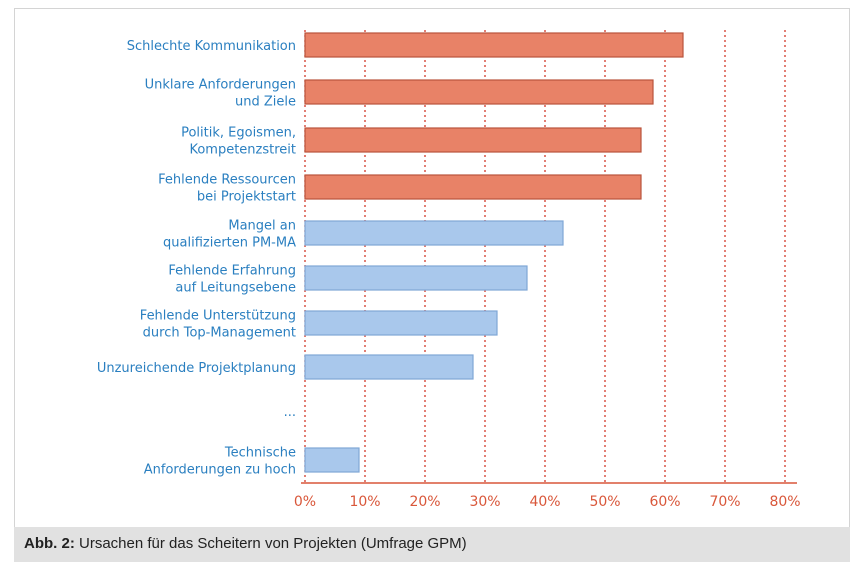 The width and height of the screenshot is (863, 570). What do you see at coordinates (246, 197) in the screenshot?
I see `category-label: bei Projektstart` at bounding box center [246, 197].